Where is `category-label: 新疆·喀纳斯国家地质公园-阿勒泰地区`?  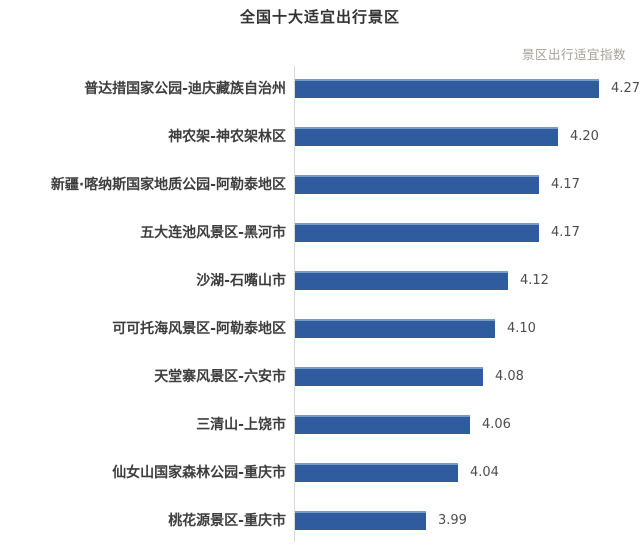
category-label: 新疆·喀纳斯国家地质公园-阿勒泰地区 is located at coordinates (168, 185).